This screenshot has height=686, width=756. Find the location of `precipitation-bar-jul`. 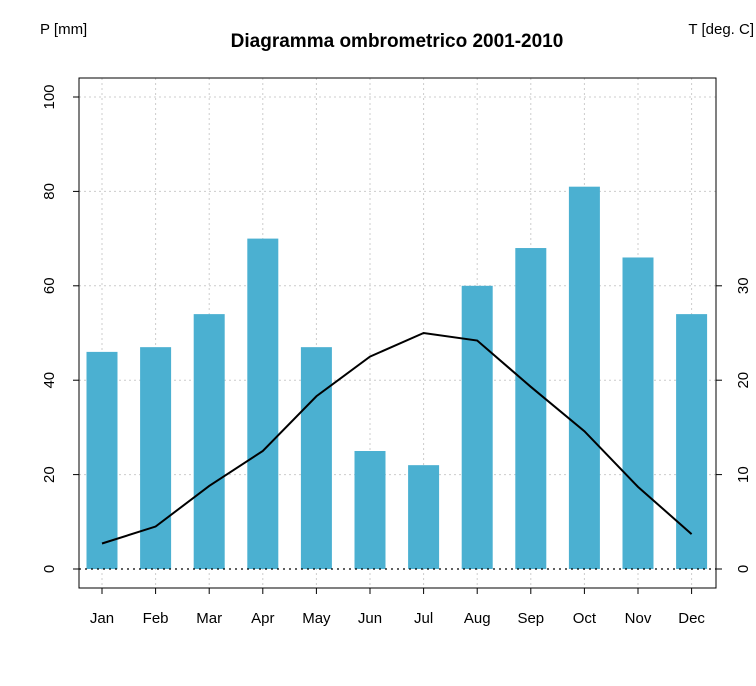

precipitation-bar-jul is located at coordinates (424, 517).